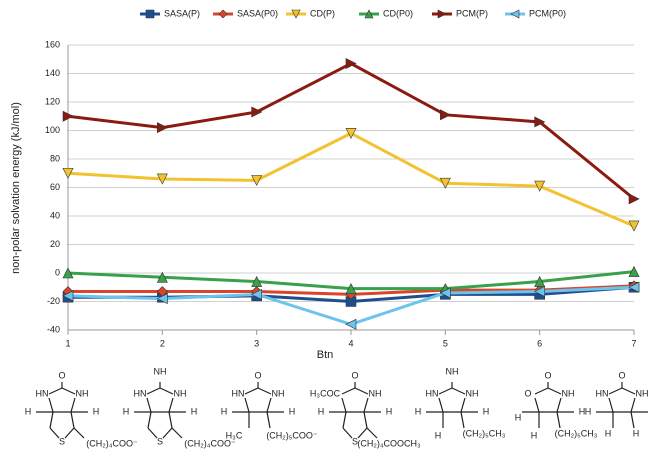  What do you see at coordinates (55, 158) in the screenshot?
I see `y-tick-label: 80` at bounding box center [55, 158].